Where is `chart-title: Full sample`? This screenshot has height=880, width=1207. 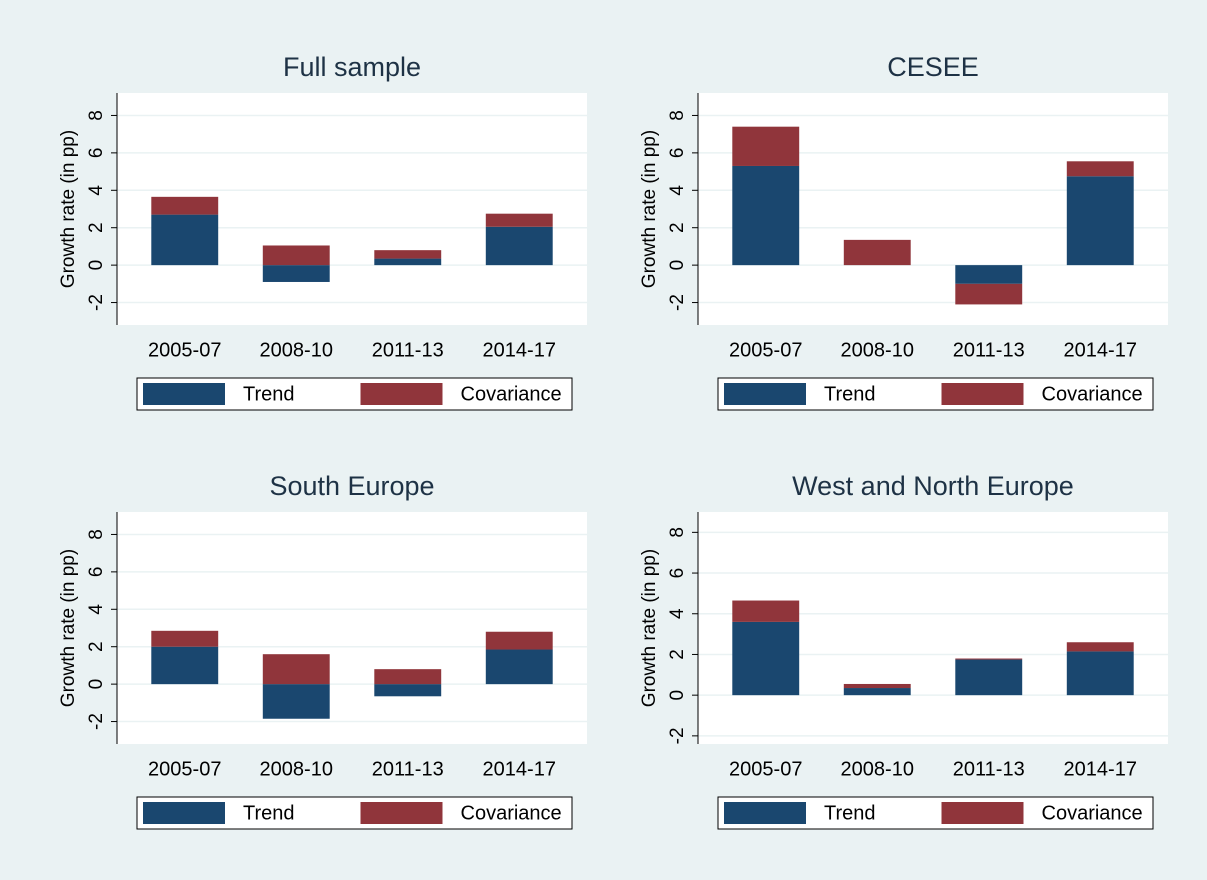
chart-title: Full sample is located at coordinates (352, 67).